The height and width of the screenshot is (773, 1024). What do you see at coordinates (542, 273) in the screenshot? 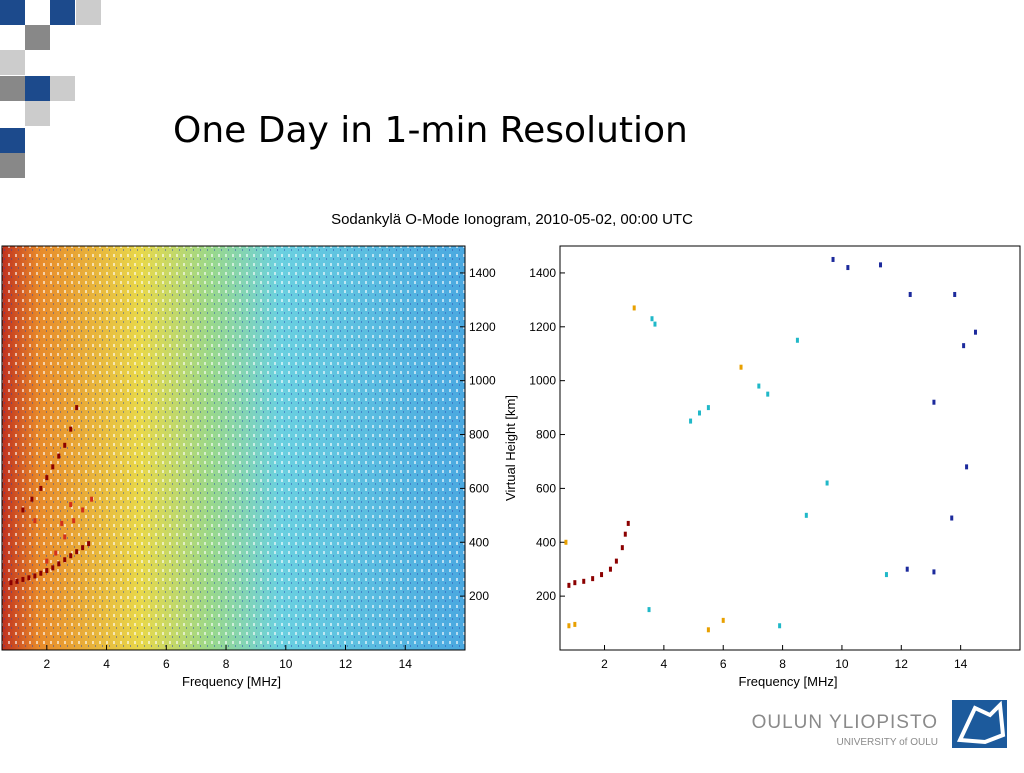
I see `y-tick-label: 1400` at bounding box center [542, 273].